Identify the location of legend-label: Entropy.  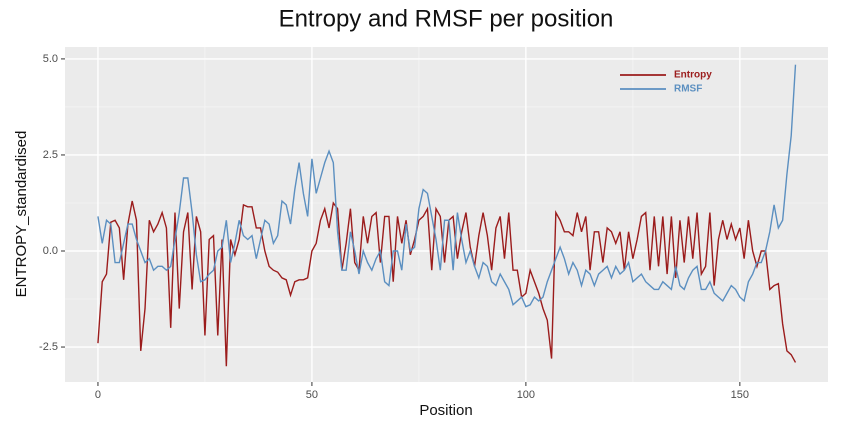
(693, 75).